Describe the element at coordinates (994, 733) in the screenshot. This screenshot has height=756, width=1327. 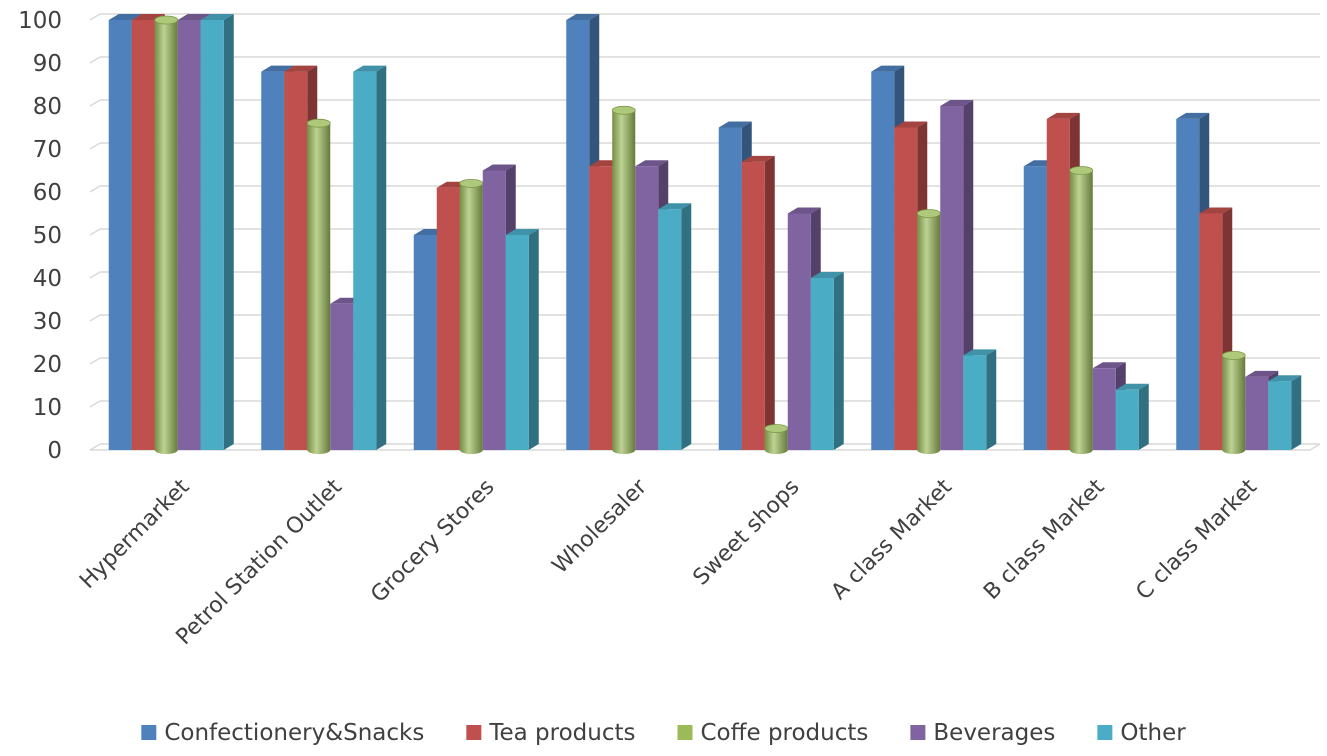
I see `legend-label: Beverages` at that location.